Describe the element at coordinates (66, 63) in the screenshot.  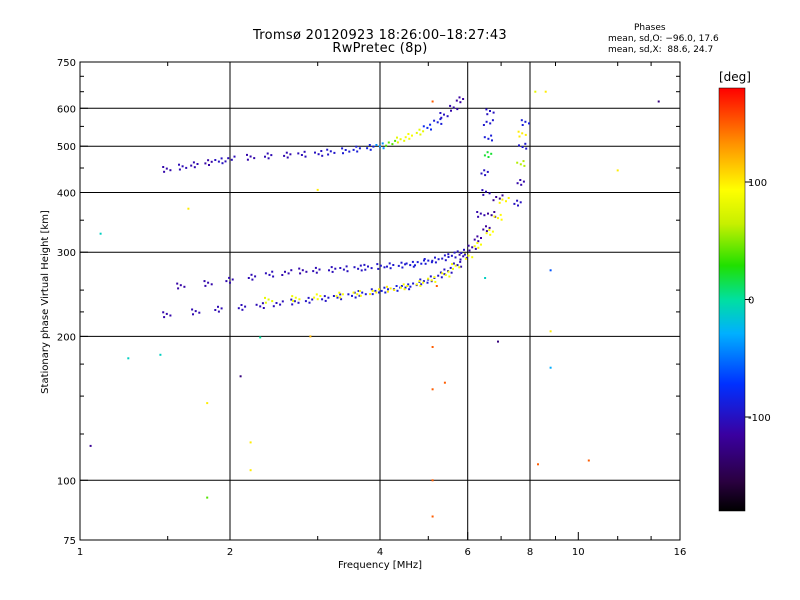
I see `y-tick-label: 750` at that location.